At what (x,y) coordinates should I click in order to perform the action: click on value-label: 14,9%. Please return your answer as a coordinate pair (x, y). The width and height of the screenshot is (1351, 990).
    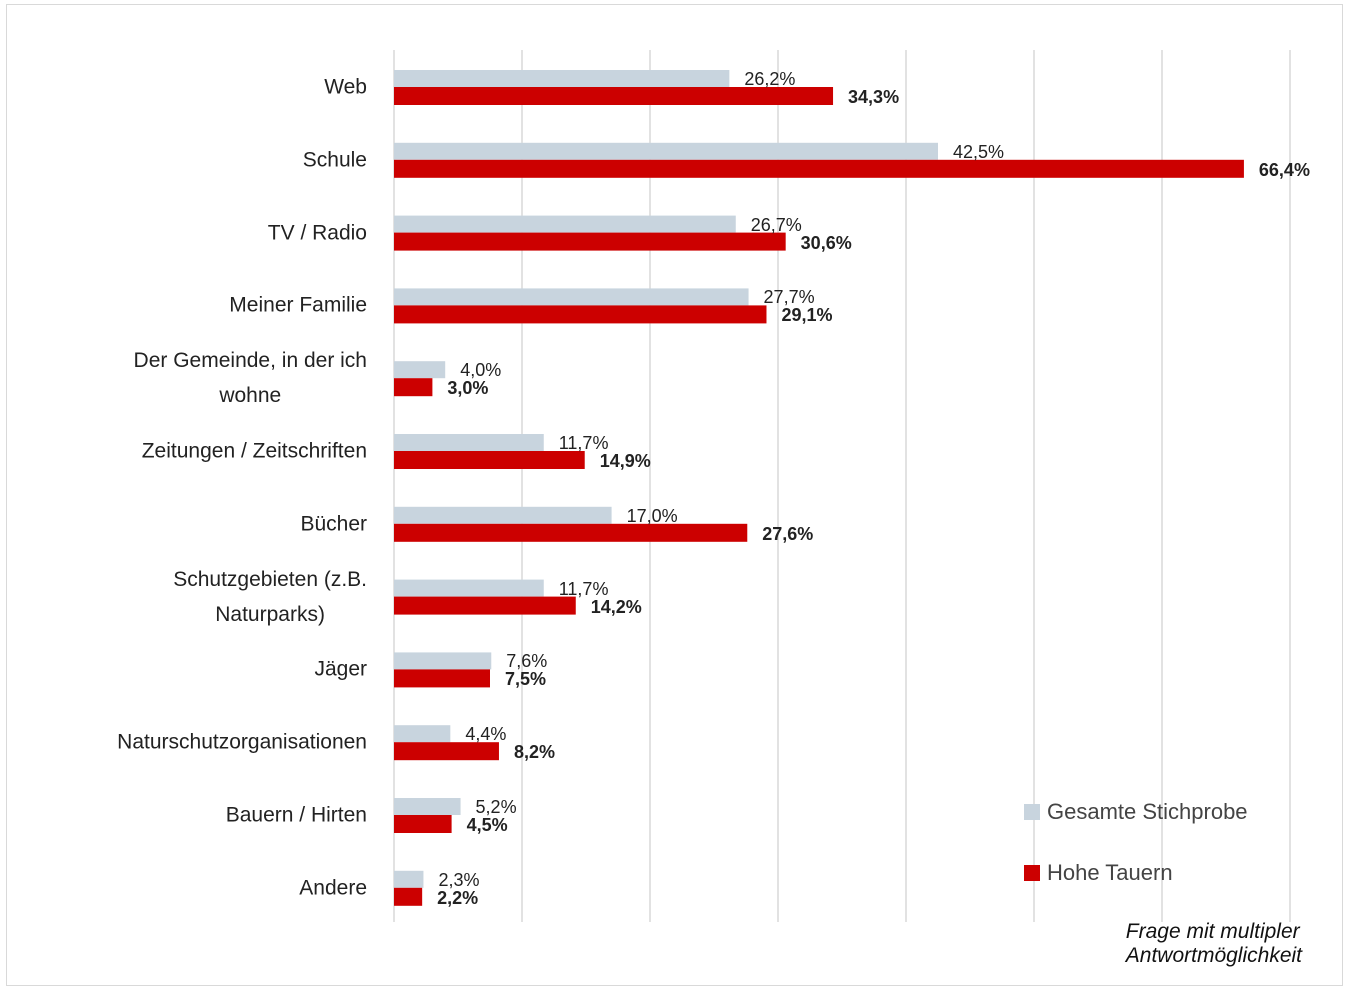
    Looking at the image, I should click on (625, 461).